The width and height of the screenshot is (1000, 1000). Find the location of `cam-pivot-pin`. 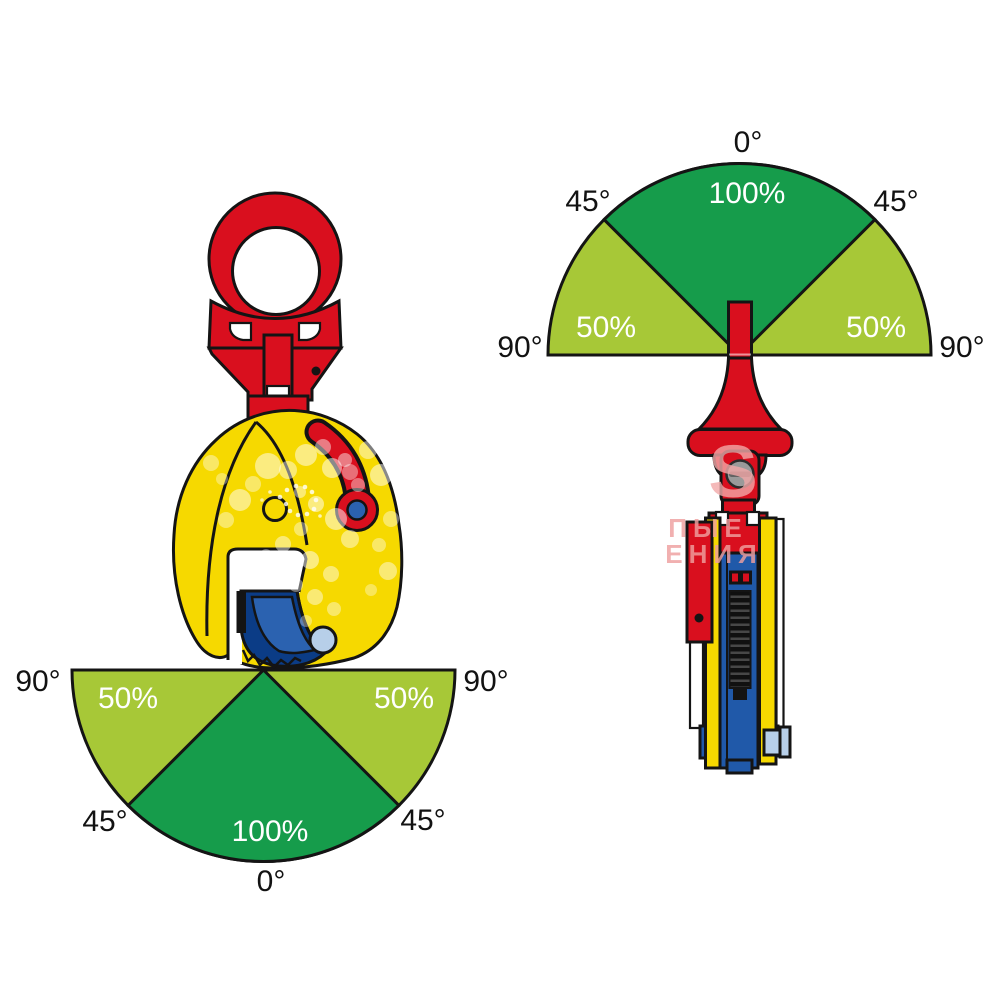

cam-pivot-pin is located at coordinates (323, 640).